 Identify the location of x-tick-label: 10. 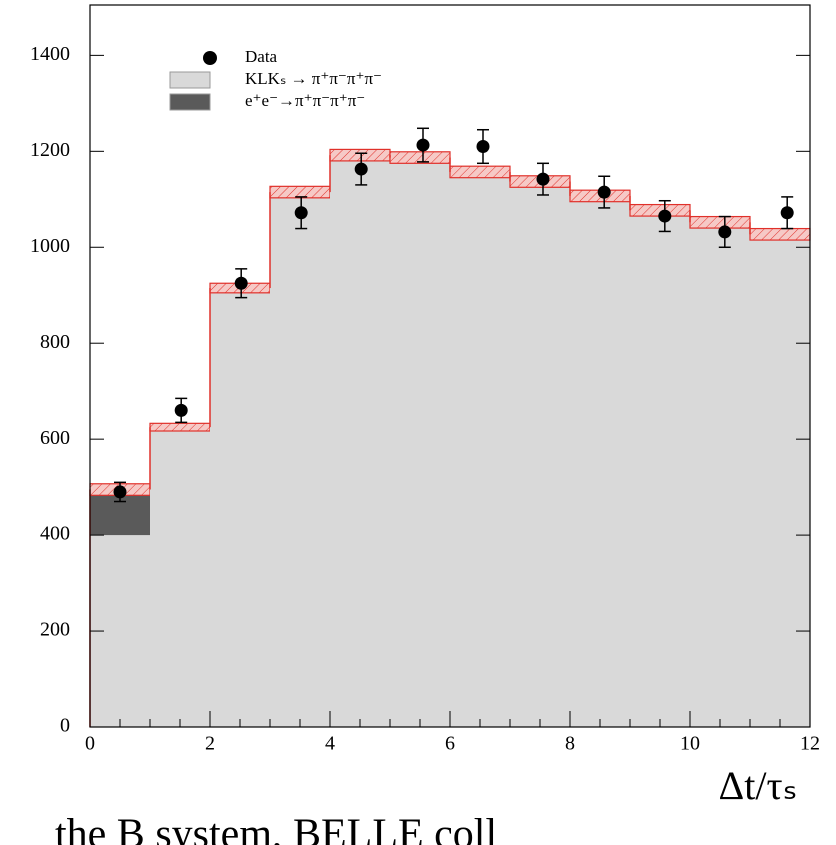
(690, 744).